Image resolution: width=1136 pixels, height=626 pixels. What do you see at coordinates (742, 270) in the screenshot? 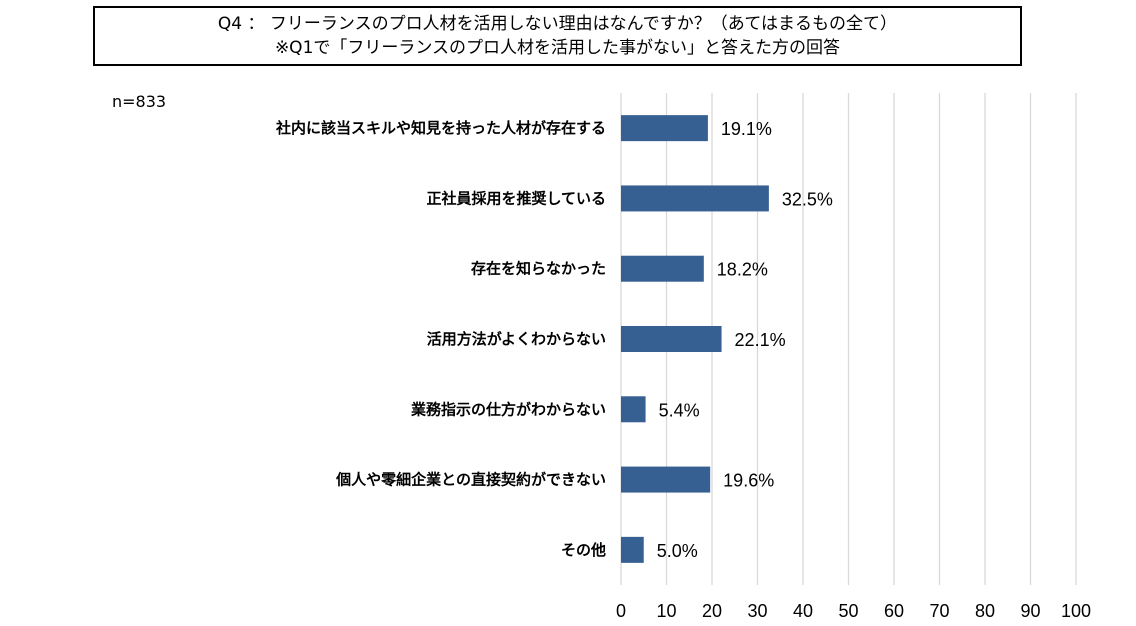
I see `value-label: 18.2%` at bounding box center [742, 270].